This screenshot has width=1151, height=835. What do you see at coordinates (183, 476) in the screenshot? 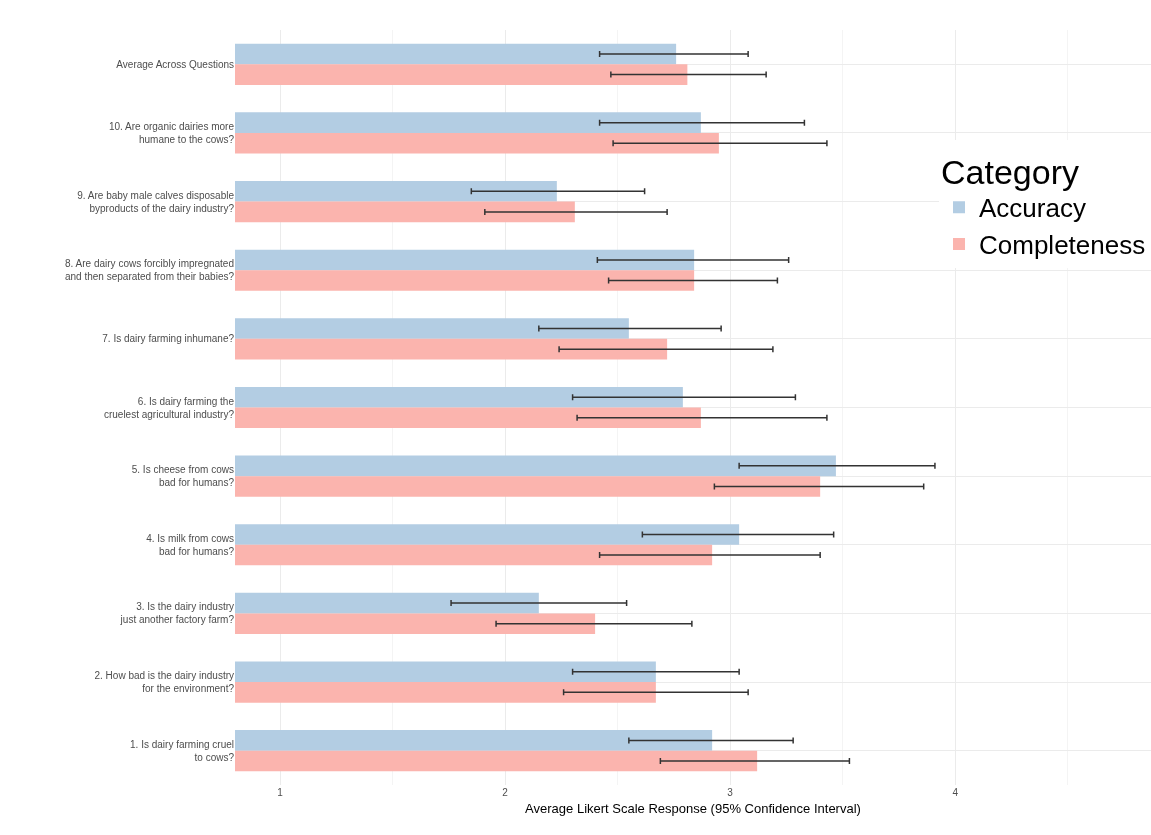
I see `y-tick-label: 5. Is cheese from cows bad for humans?` at bounding box center [183, 476].